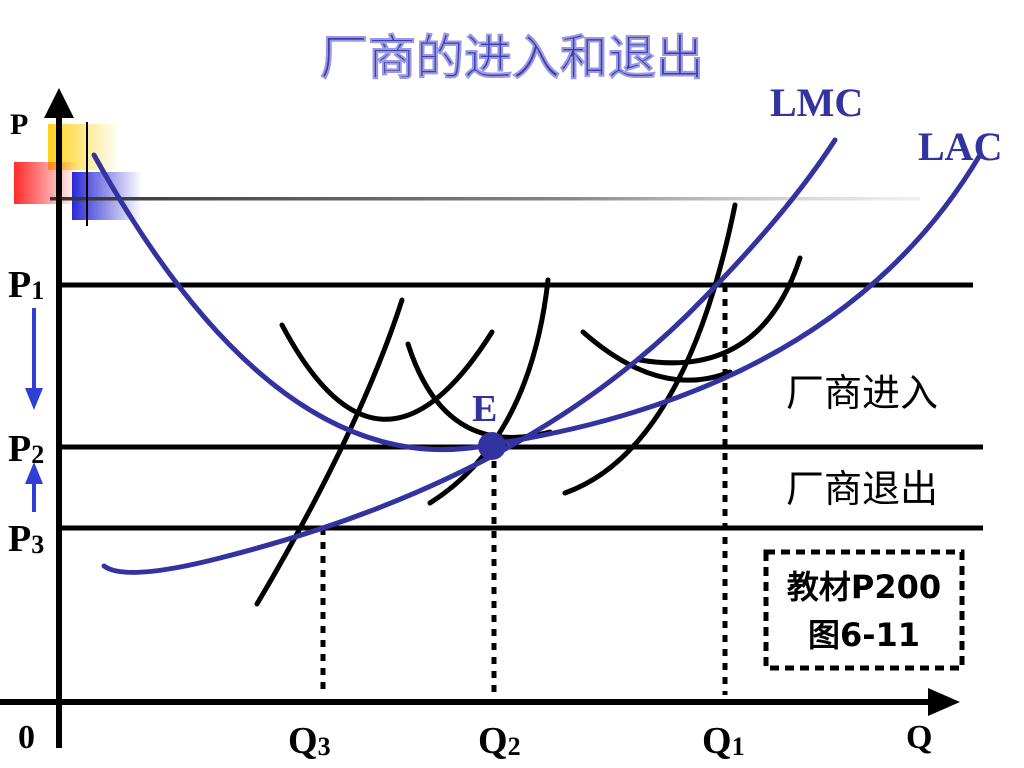  I want to click on reference-line-1: 教材P200, so click(864, 587).